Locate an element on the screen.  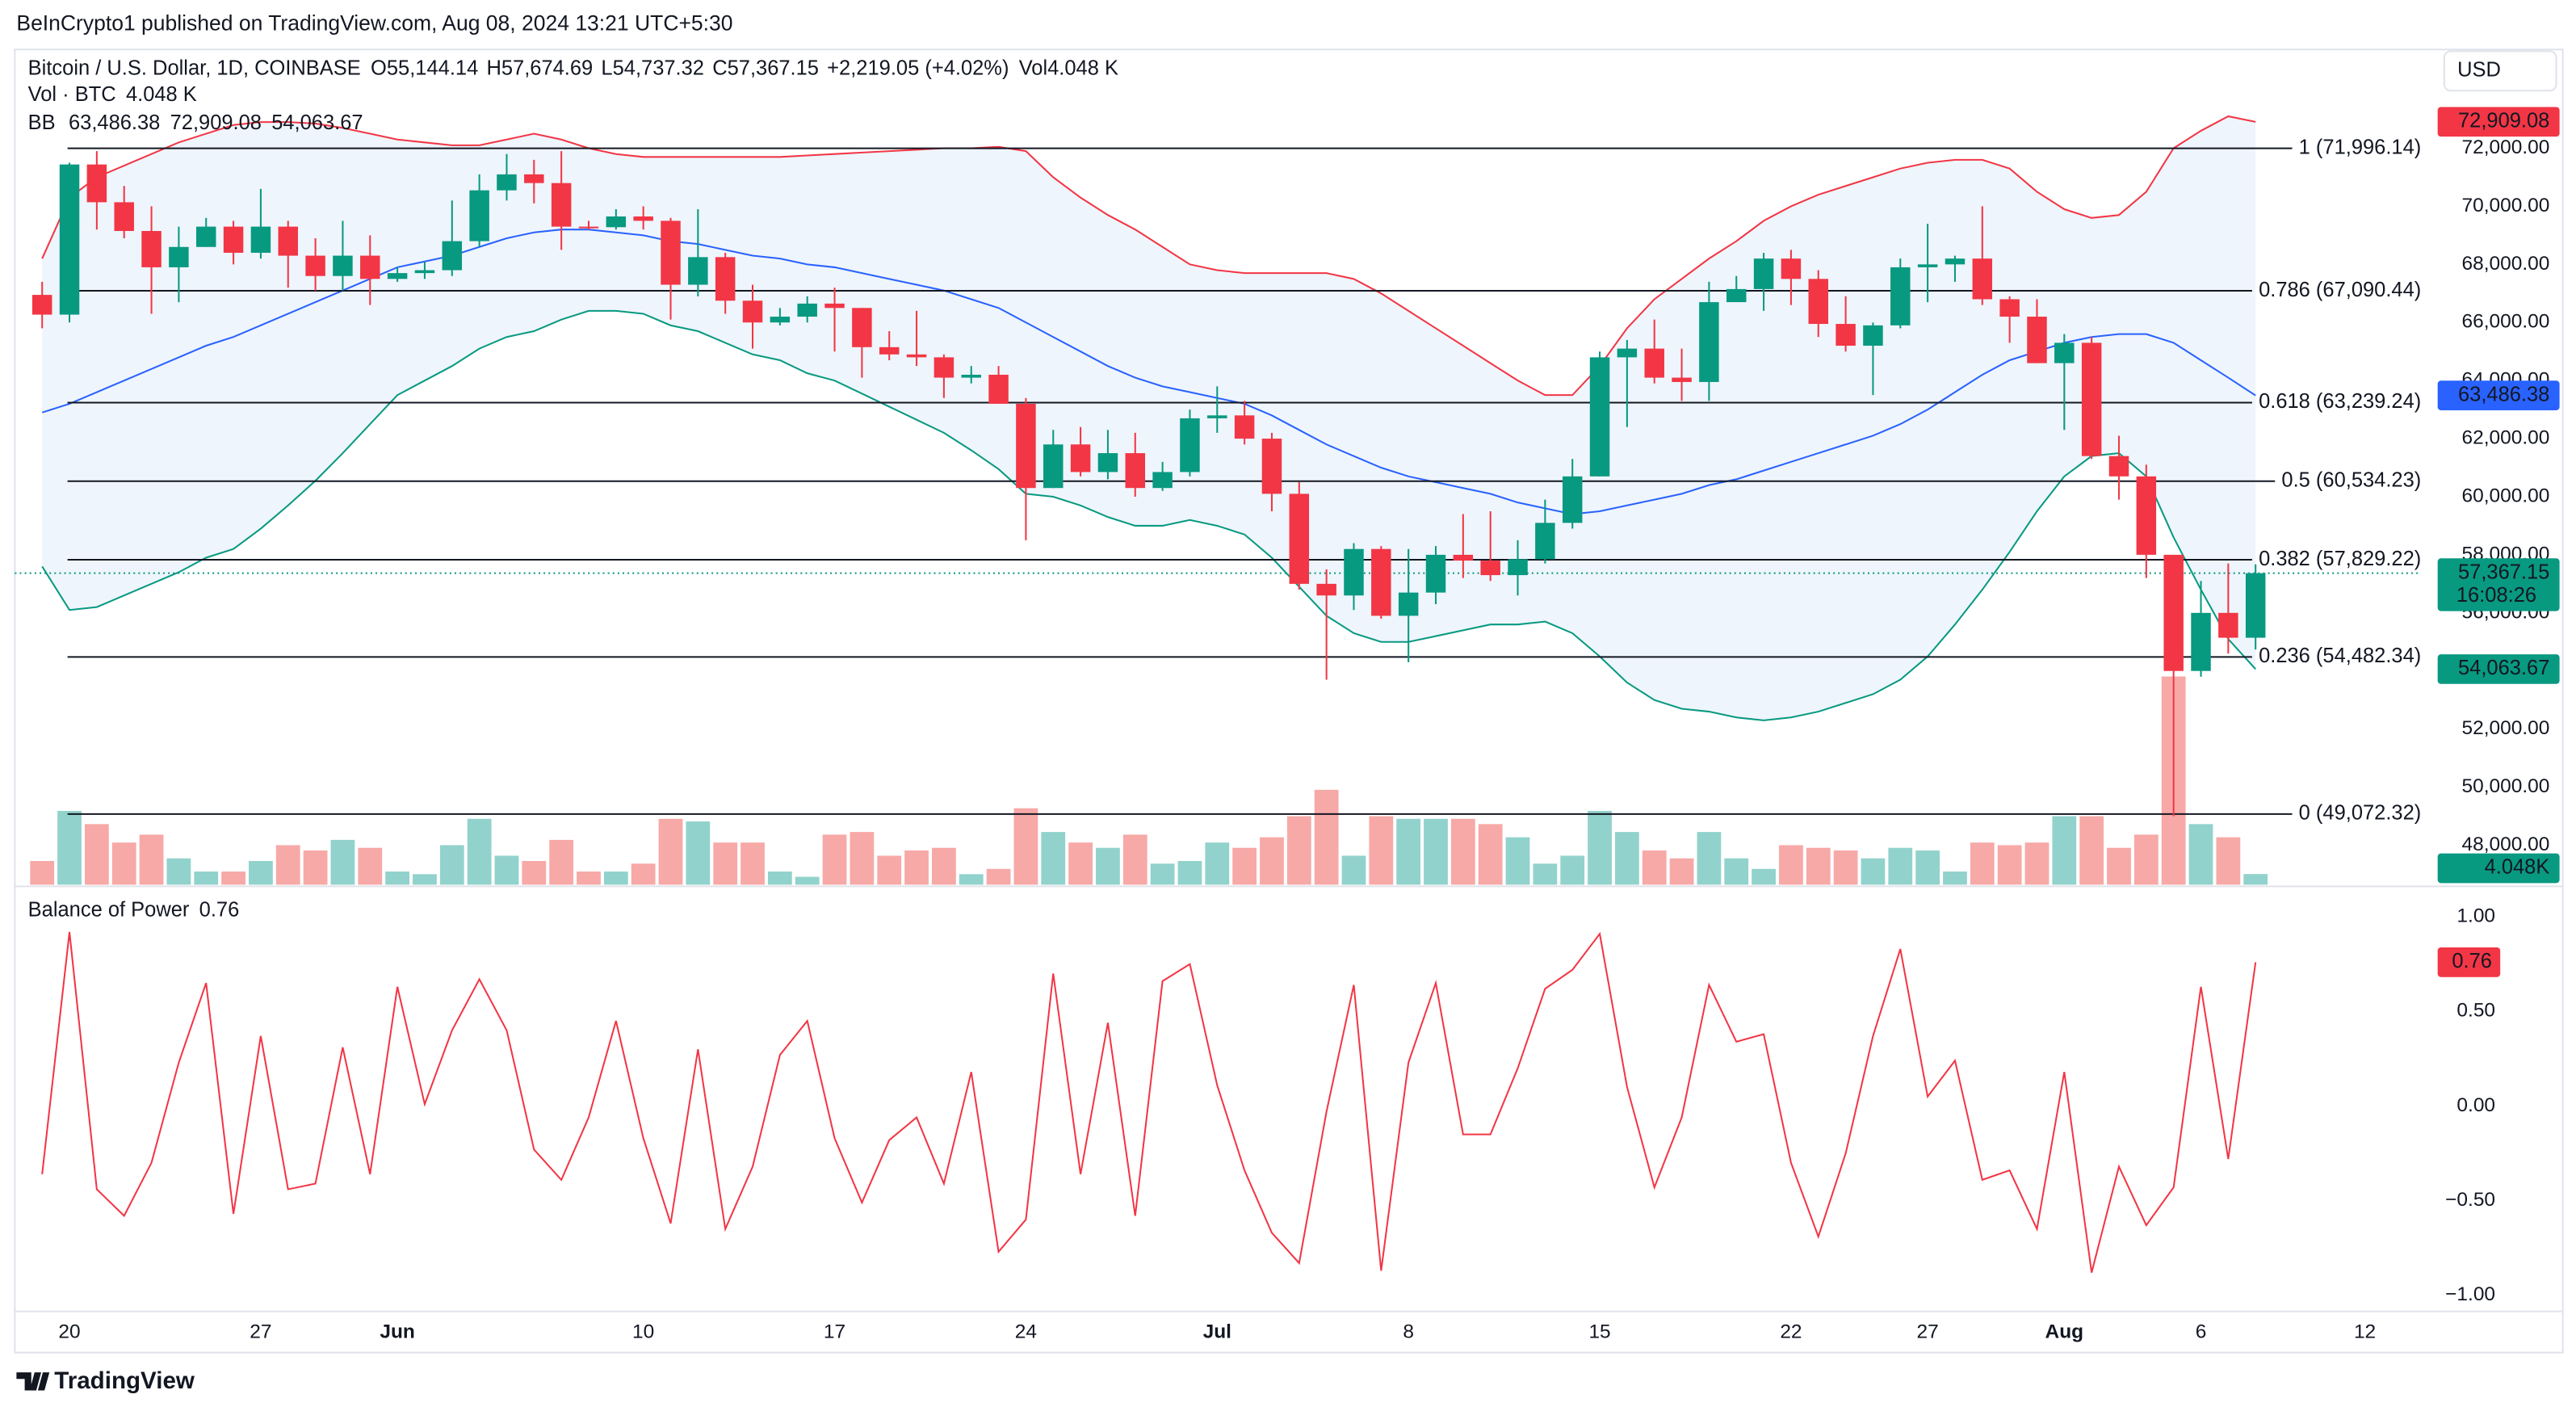
indicator-tag-bg is located at coordinates (2469, 962).